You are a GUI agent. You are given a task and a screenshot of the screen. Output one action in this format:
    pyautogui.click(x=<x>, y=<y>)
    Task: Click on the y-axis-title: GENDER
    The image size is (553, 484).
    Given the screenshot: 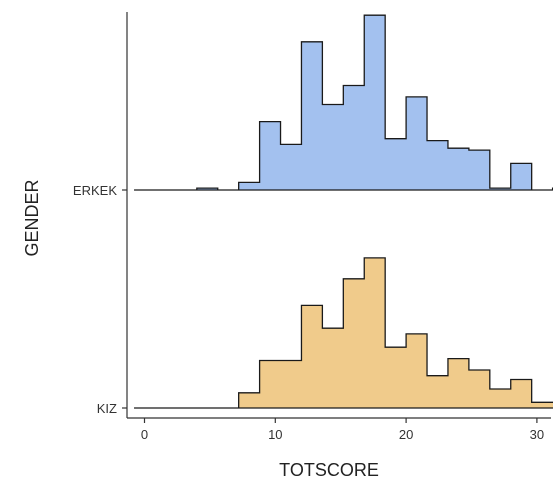 What is the action you would take?
    pyautogui.click(x=32, y=217)
    